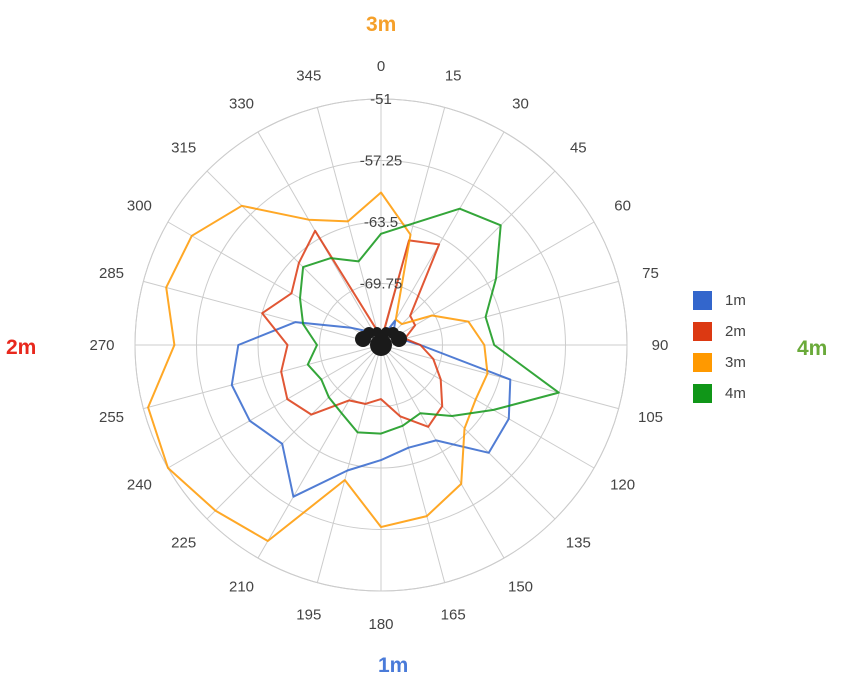  Describe the element at coordinates (702, 393) in the screenshot. I see `legend-swatch-4m` at that location.